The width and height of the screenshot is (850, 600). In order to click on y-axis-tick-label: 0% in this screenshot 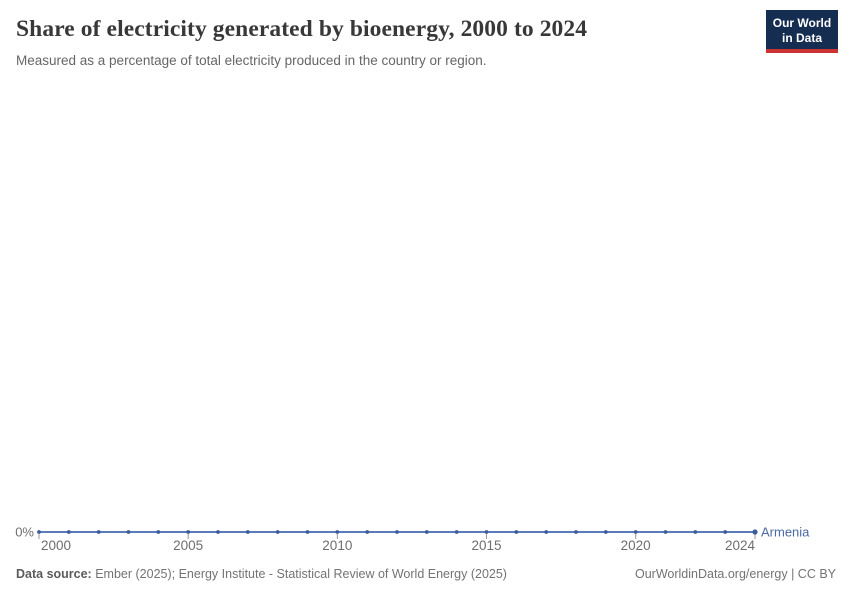, I will do `click(24, 532)`.